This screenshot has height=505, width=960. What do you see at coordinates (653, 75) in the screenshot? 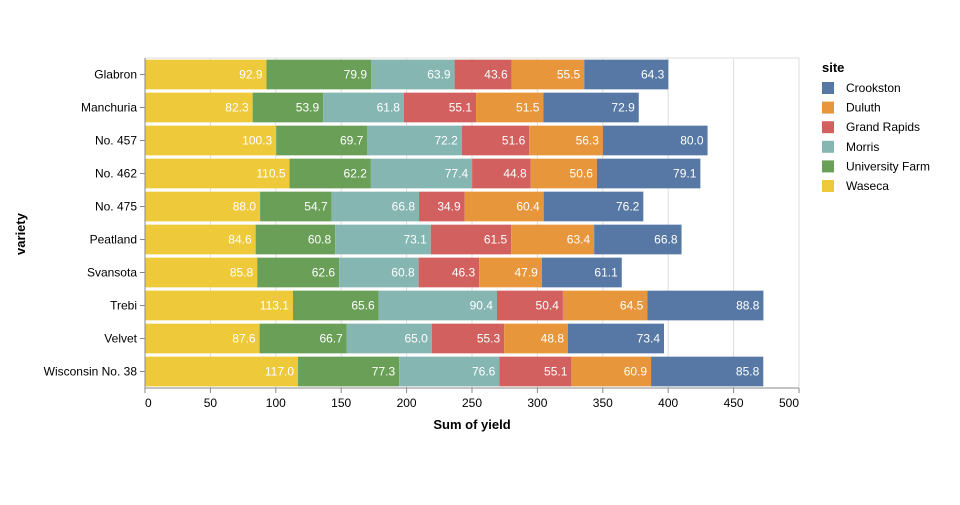
I see `bar-value-label: 64.3` at bounding box center [653, 75].